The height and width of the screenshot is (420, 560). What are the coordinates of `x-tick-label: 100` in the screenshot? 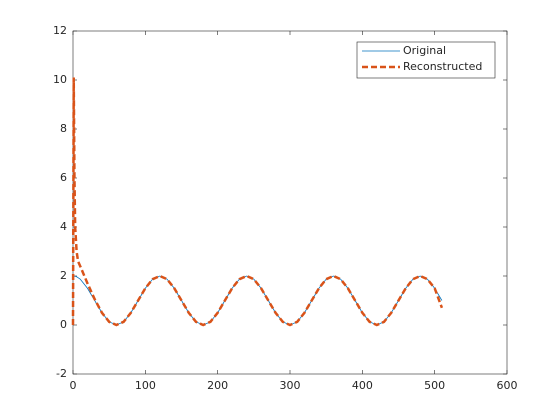 It's located at (145, 385).